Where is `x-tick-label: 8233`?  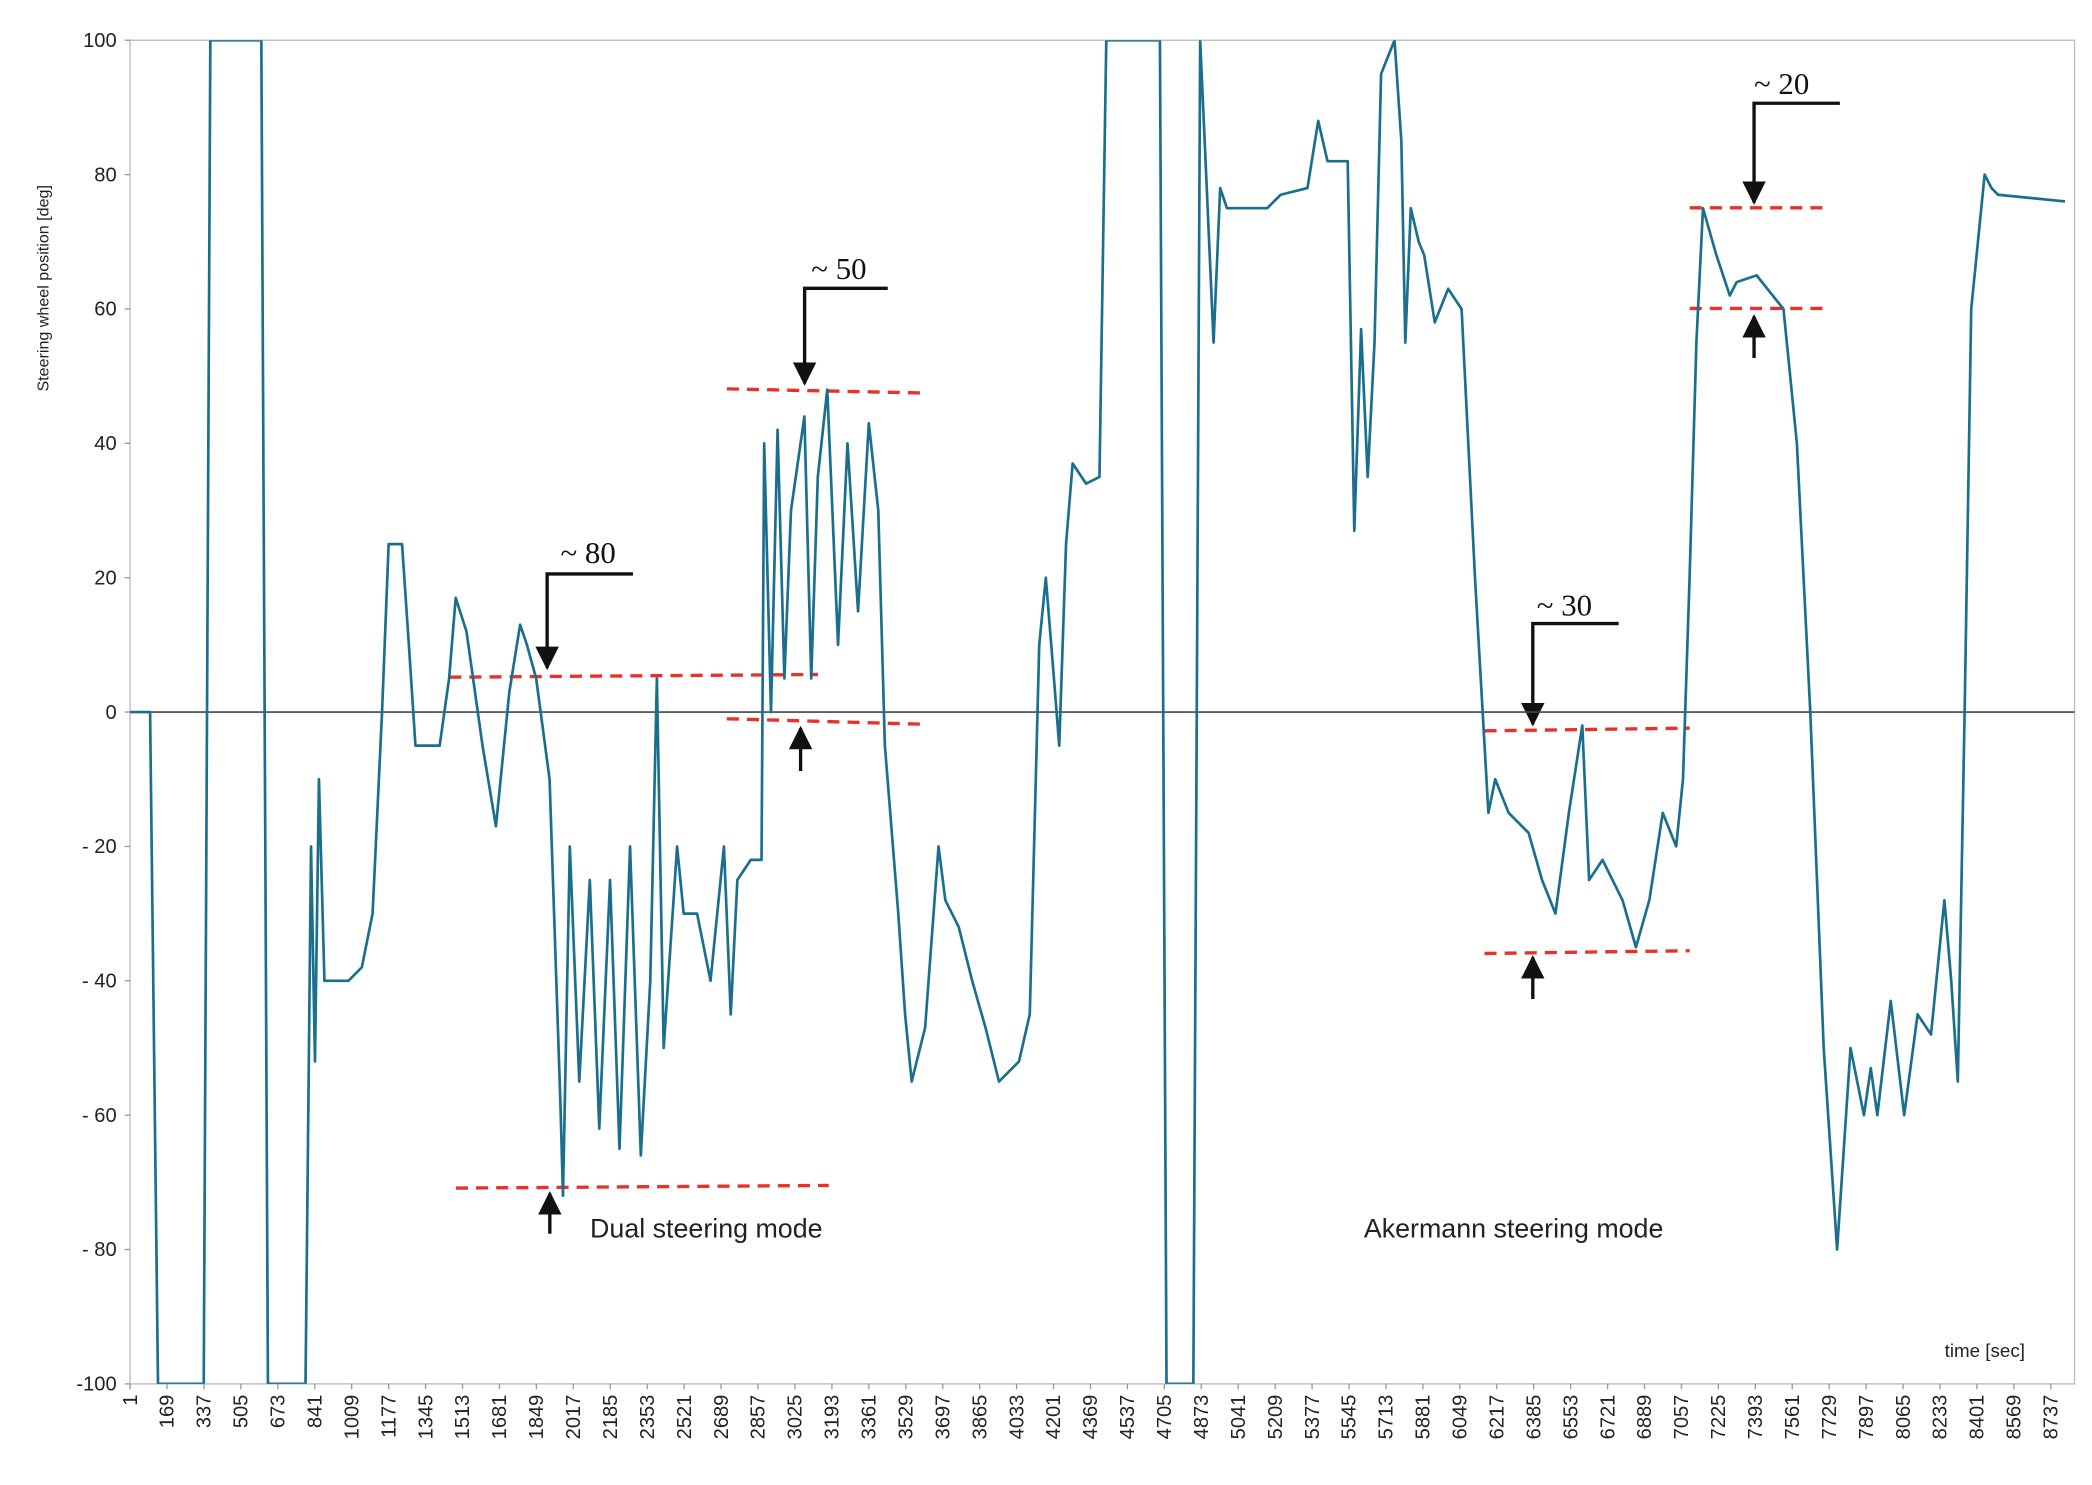
x-tick-label: 8233 is located at coordinates (1941, 1417).